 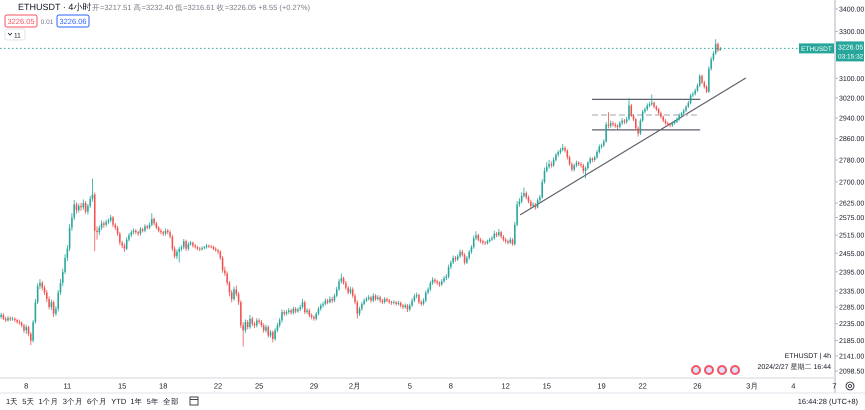 What do you see at coordinates (55, 7) in the screenshot?
I see `chart-title: ETHUSDT · 4小时` at bounding box center [55, 7].